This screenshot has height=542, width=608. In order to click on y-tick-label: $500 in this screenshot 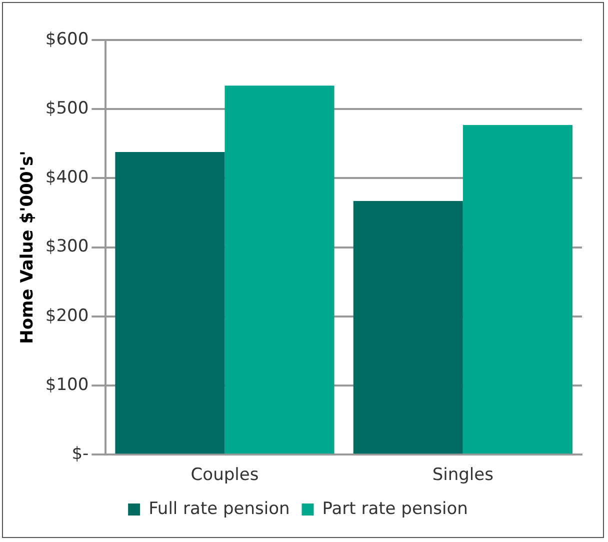, I will do `click(67, 108)`.